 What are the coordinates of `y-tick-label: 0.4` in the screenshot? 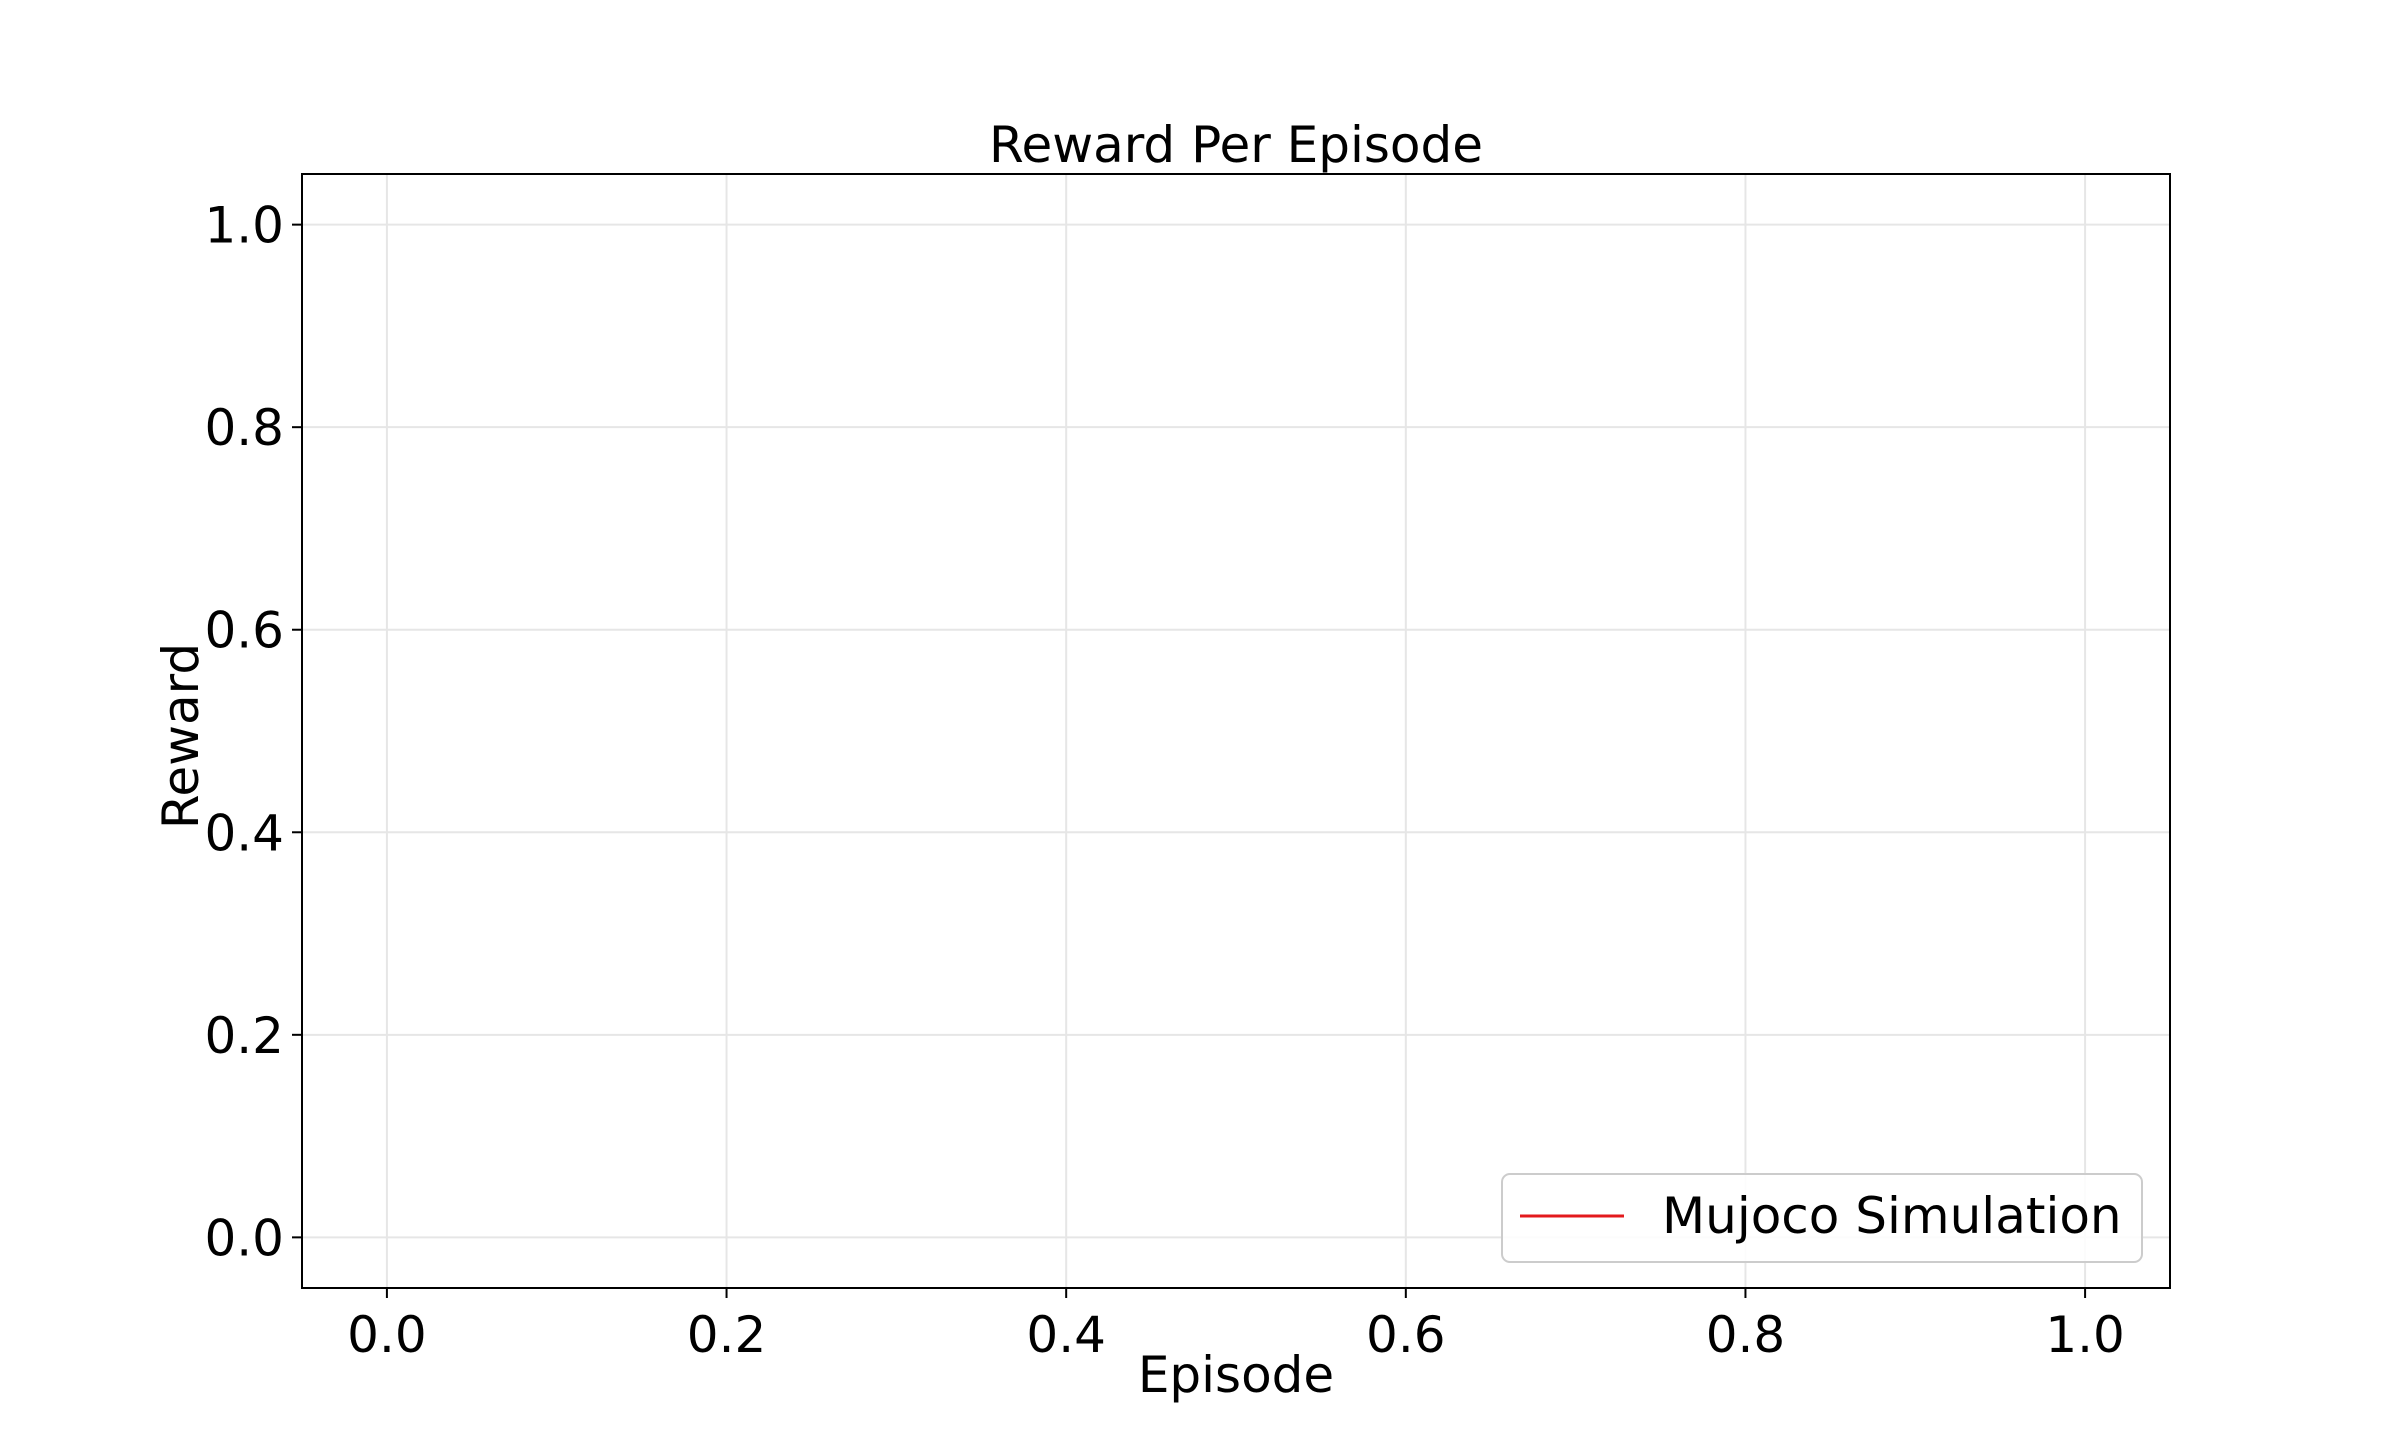 It's located at (244, 833).